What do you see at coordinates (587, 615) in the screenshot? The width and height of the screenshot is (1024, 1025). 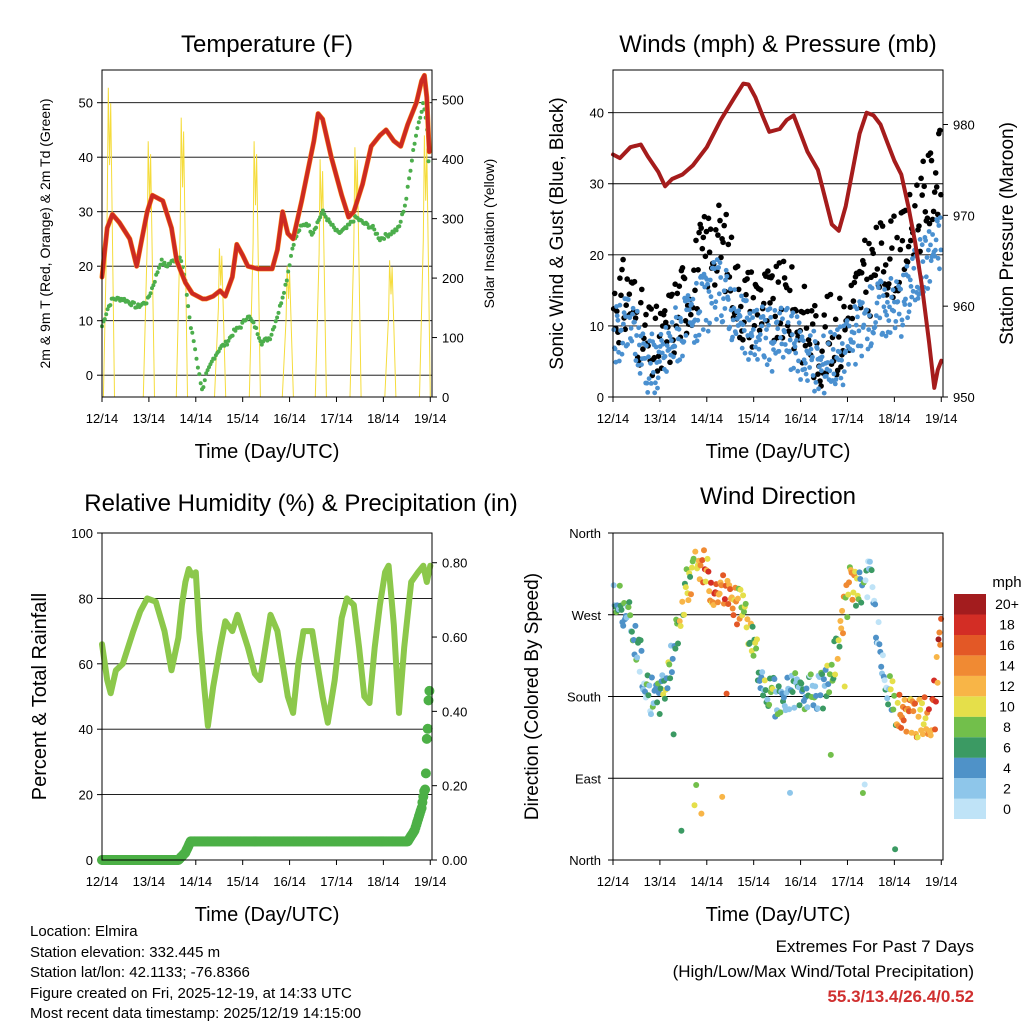 I see `direction-ytick-label: West` at bounding box center [587, 615].